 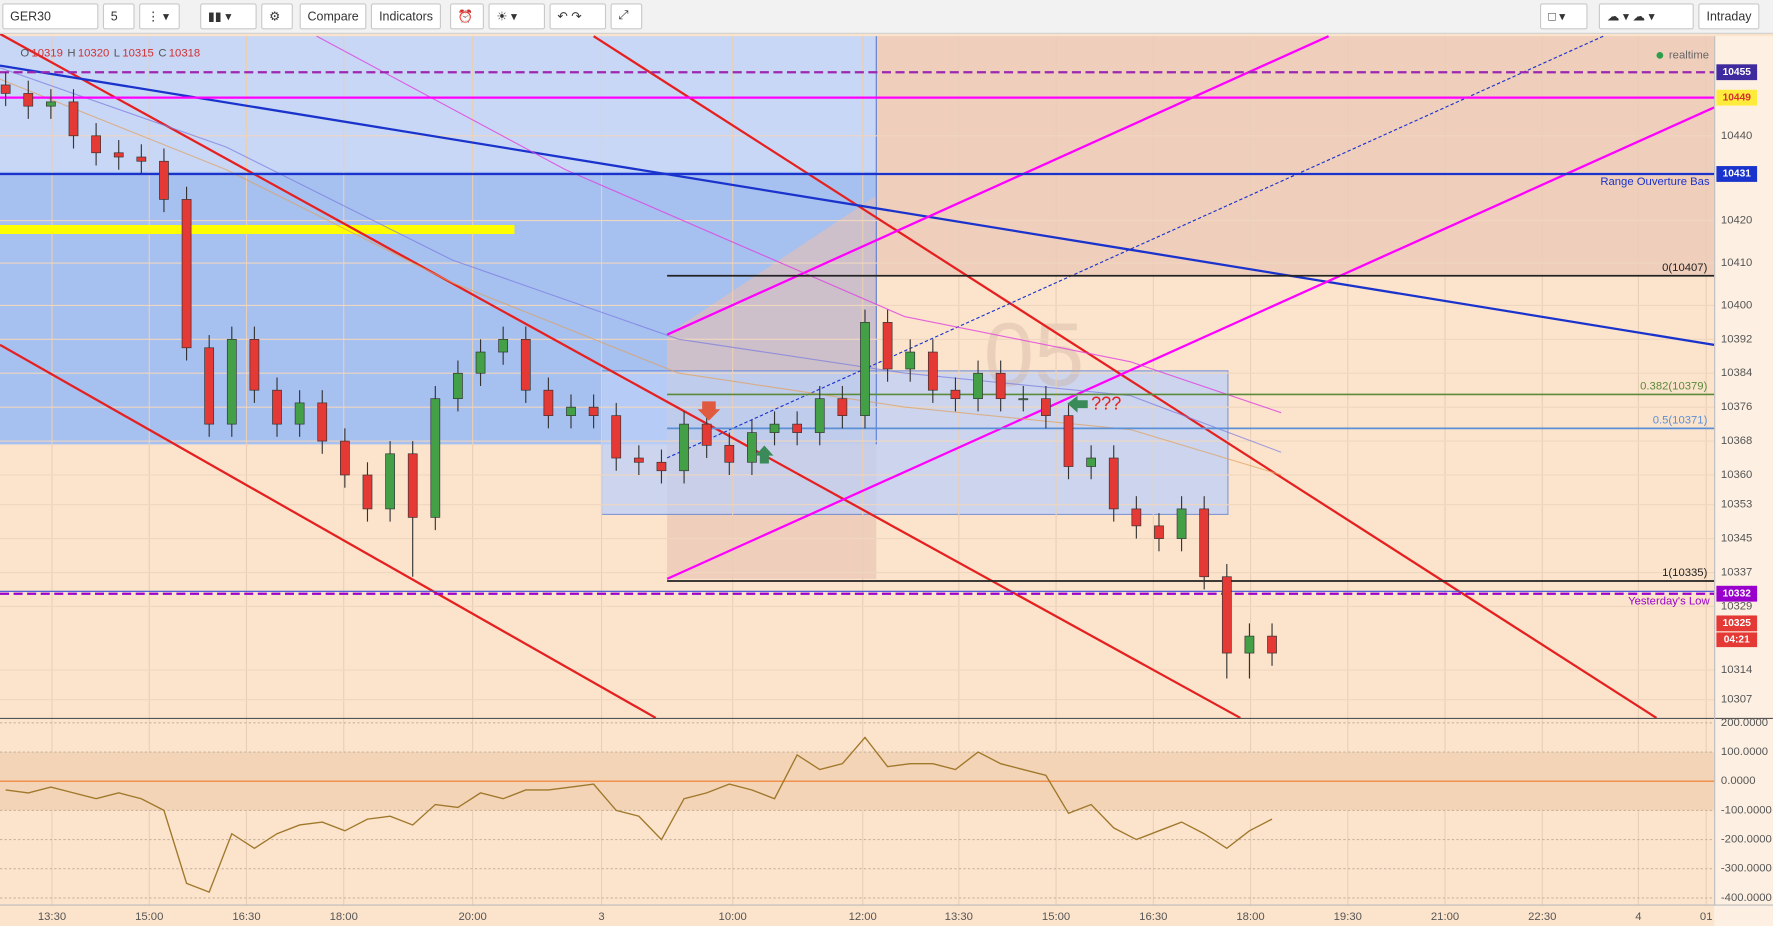 What do you see at coordinates (333, 16) in the screenshot?
I see `compare-button: Compare` at bounding box center [333, 16].